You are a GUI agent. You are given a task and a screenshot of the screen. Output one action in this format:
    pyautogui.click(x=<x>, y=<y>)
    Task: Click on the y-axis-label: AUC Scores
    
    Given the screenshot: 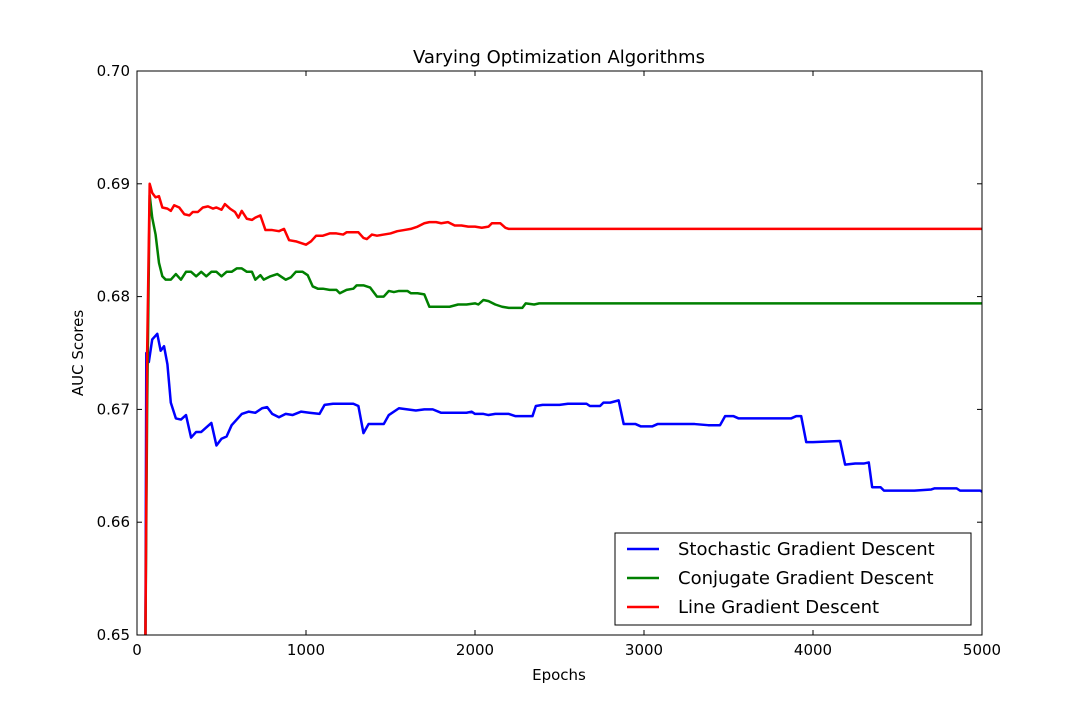 What is the action you would take?
    pyautogui.click(x=78, y=353)
    